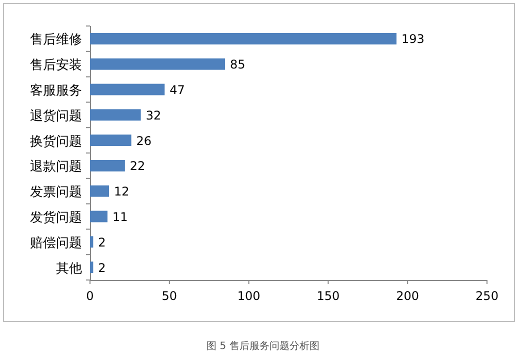 The height and width of the screenshot is (360, 526). I want to click on data-label: 193, so click(412, 39).